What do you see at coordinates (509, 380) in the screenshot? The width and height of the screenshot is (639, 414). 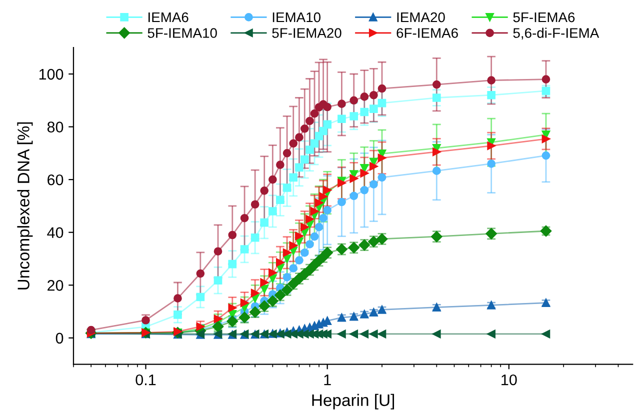 I see `x-tick-label: 10` at bounding box center [509, 380].